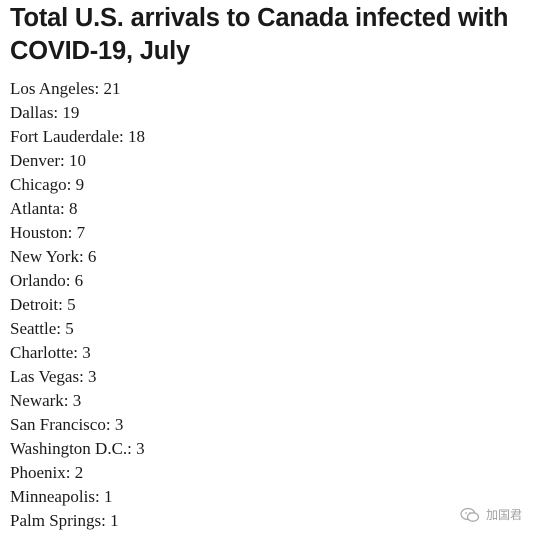 Image resolution: width=536 pixels, height=537 pixels. I want to click on watermark-text: 加国君, so click(503, 515).